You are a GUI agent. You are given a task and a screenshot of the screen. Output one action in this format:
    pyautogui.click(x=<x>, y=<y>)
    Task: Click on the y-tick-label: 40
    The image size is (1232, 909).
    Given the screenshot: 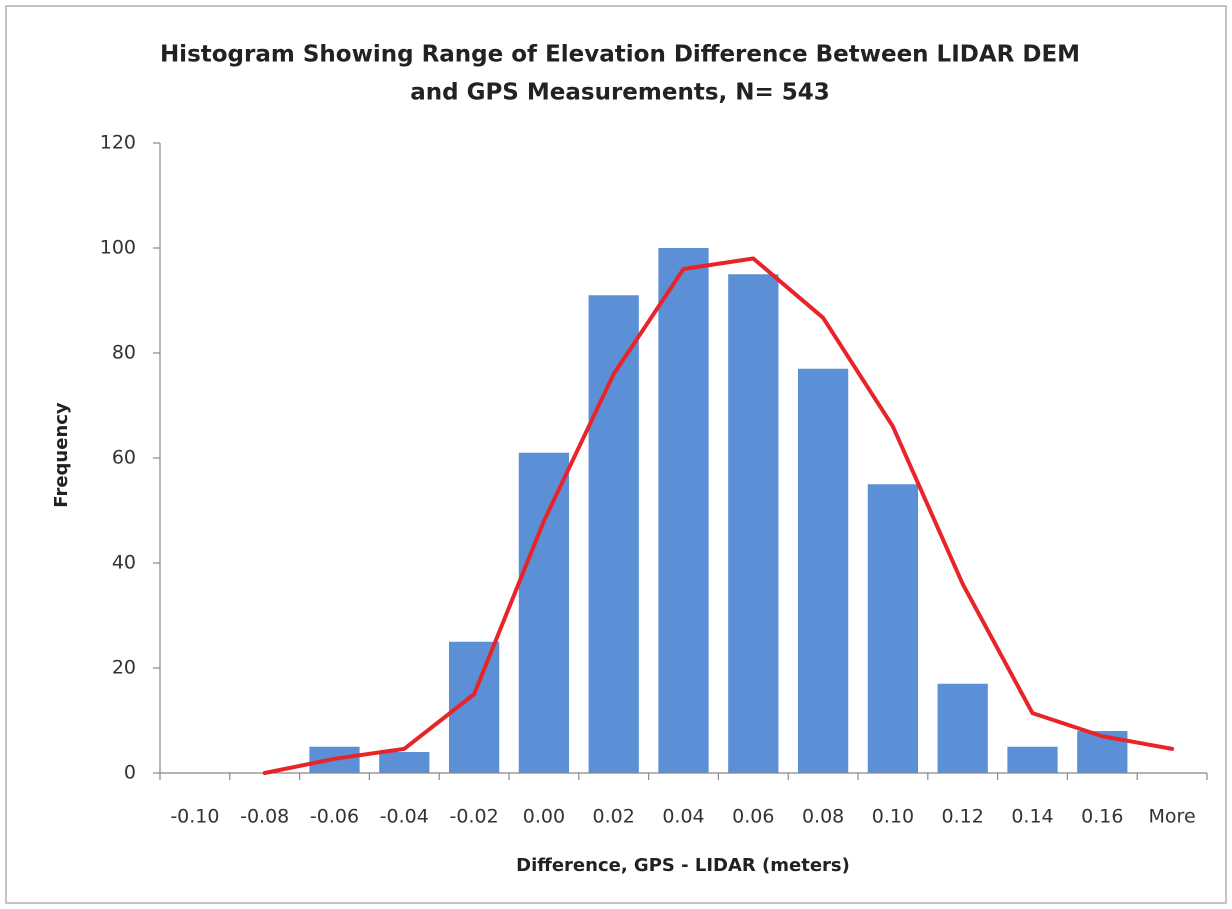 What is the action you would take?
    pyautogui.click(x=124, y=563)
    